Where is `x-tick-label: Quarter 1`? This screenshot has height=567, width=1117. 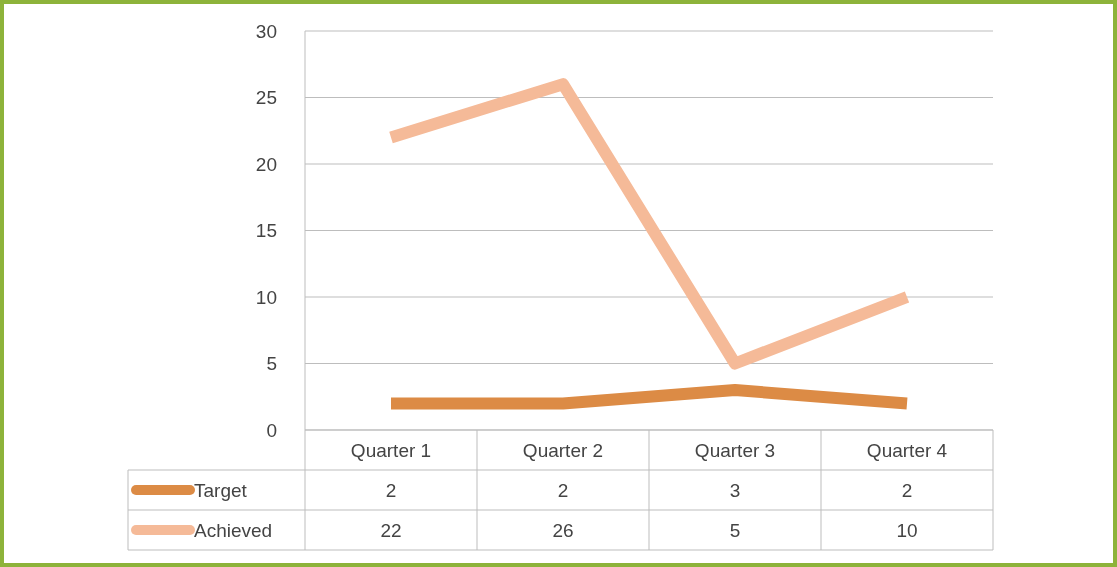
x-tick-label: Quarter 1 is located at coordinates (391, 450).